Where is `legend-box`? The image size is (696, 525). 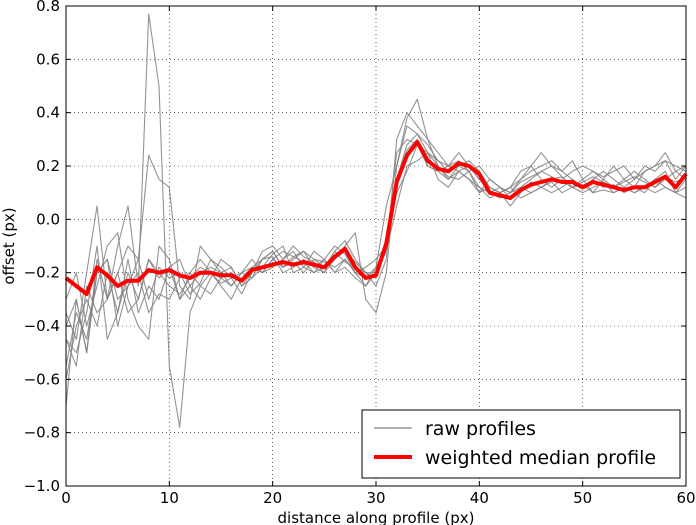
legend-box is located at coordinates (521, 444).